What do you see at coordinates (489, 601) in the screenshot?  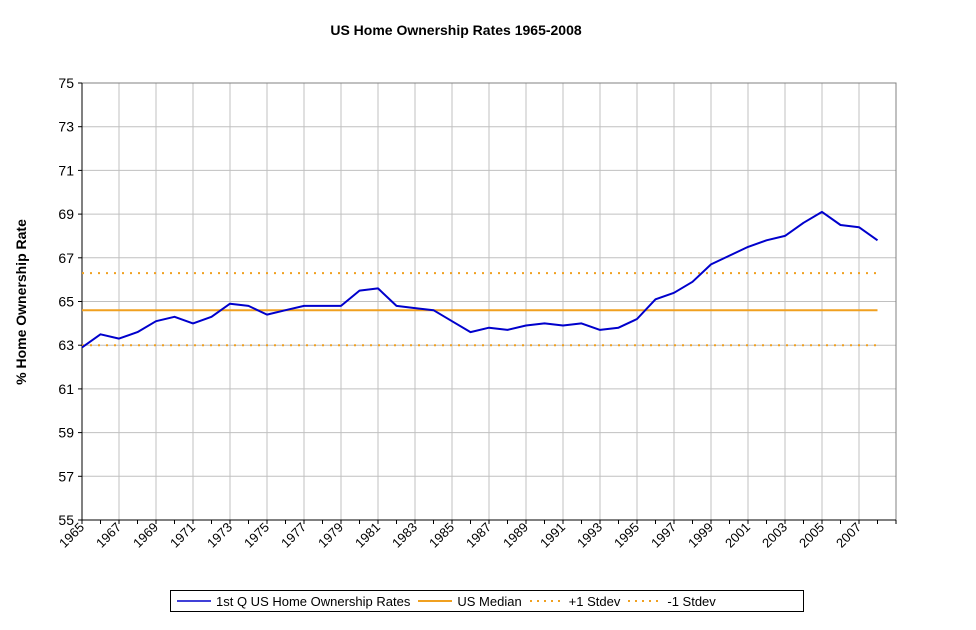 I see `legend-label-median: US Median` at bounding box center [489, 601].